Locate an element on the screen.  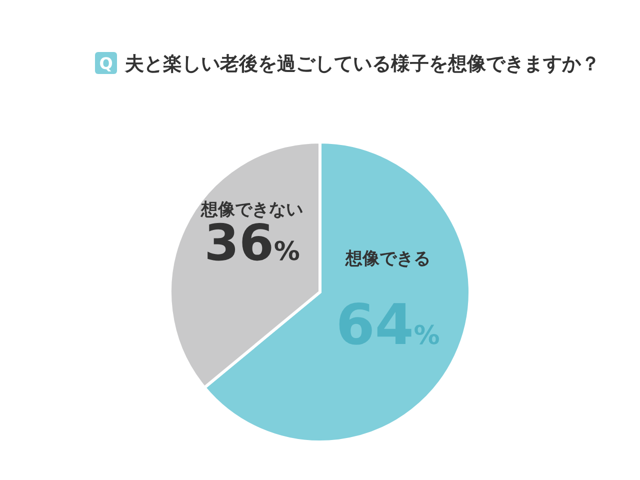
slice-label: 想像できる is located at coordinates (387, 258).